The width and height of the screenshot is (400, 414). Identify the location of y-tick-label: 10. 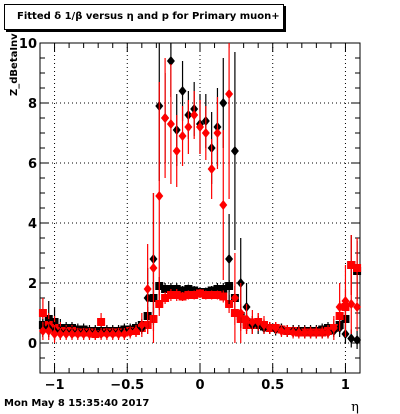
(28, 44).